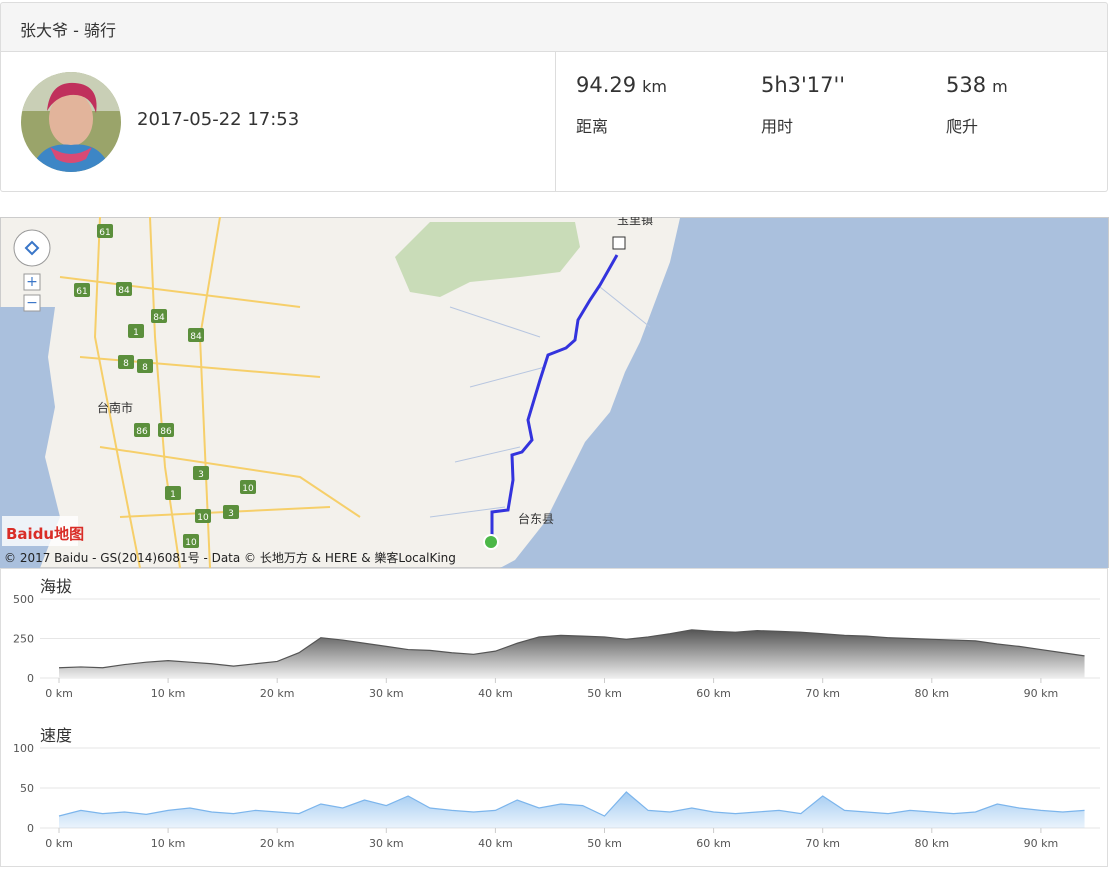 This screenshot has width=1110, height=870. Describe the element at coordinates (23, 639) in the screenshot. I see `y-tick-label: 250` at that location.